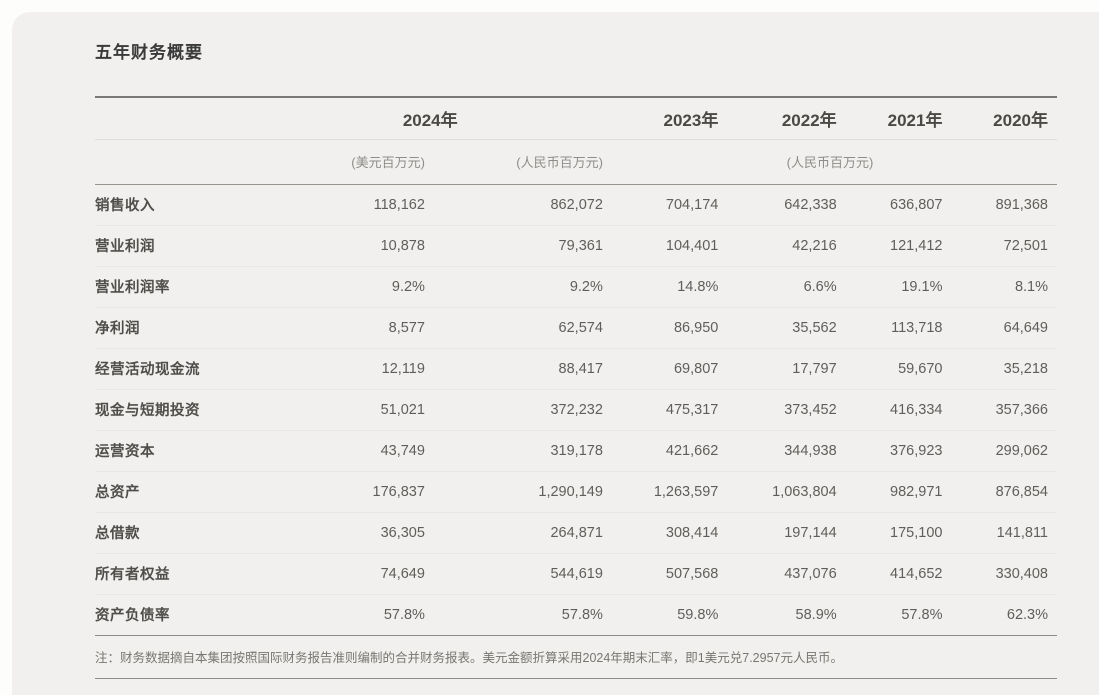 Image resolution: width=1099 pixels, height=695 pixels. What do you see at coordinates (513, 410) in the screenshot?
I see `value-cell: 372,232` at bounding box center [513, 410].